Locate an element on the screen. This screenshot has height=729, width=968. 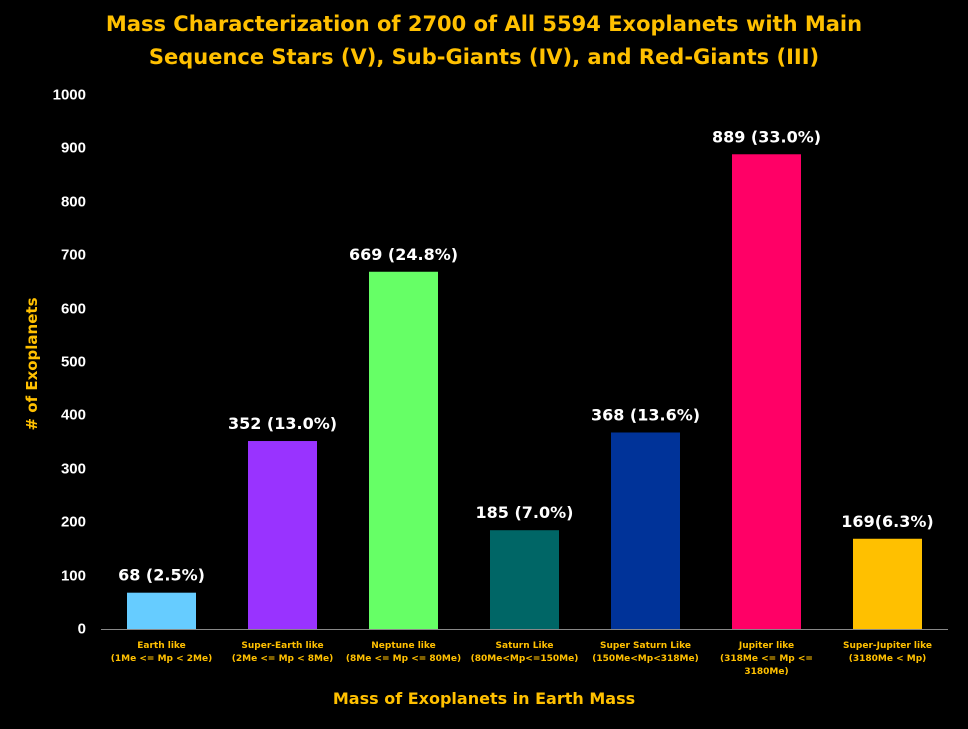
x-tick-label-line: (2Me <= Mp < 8Me) is located at coordinates (282, 659).